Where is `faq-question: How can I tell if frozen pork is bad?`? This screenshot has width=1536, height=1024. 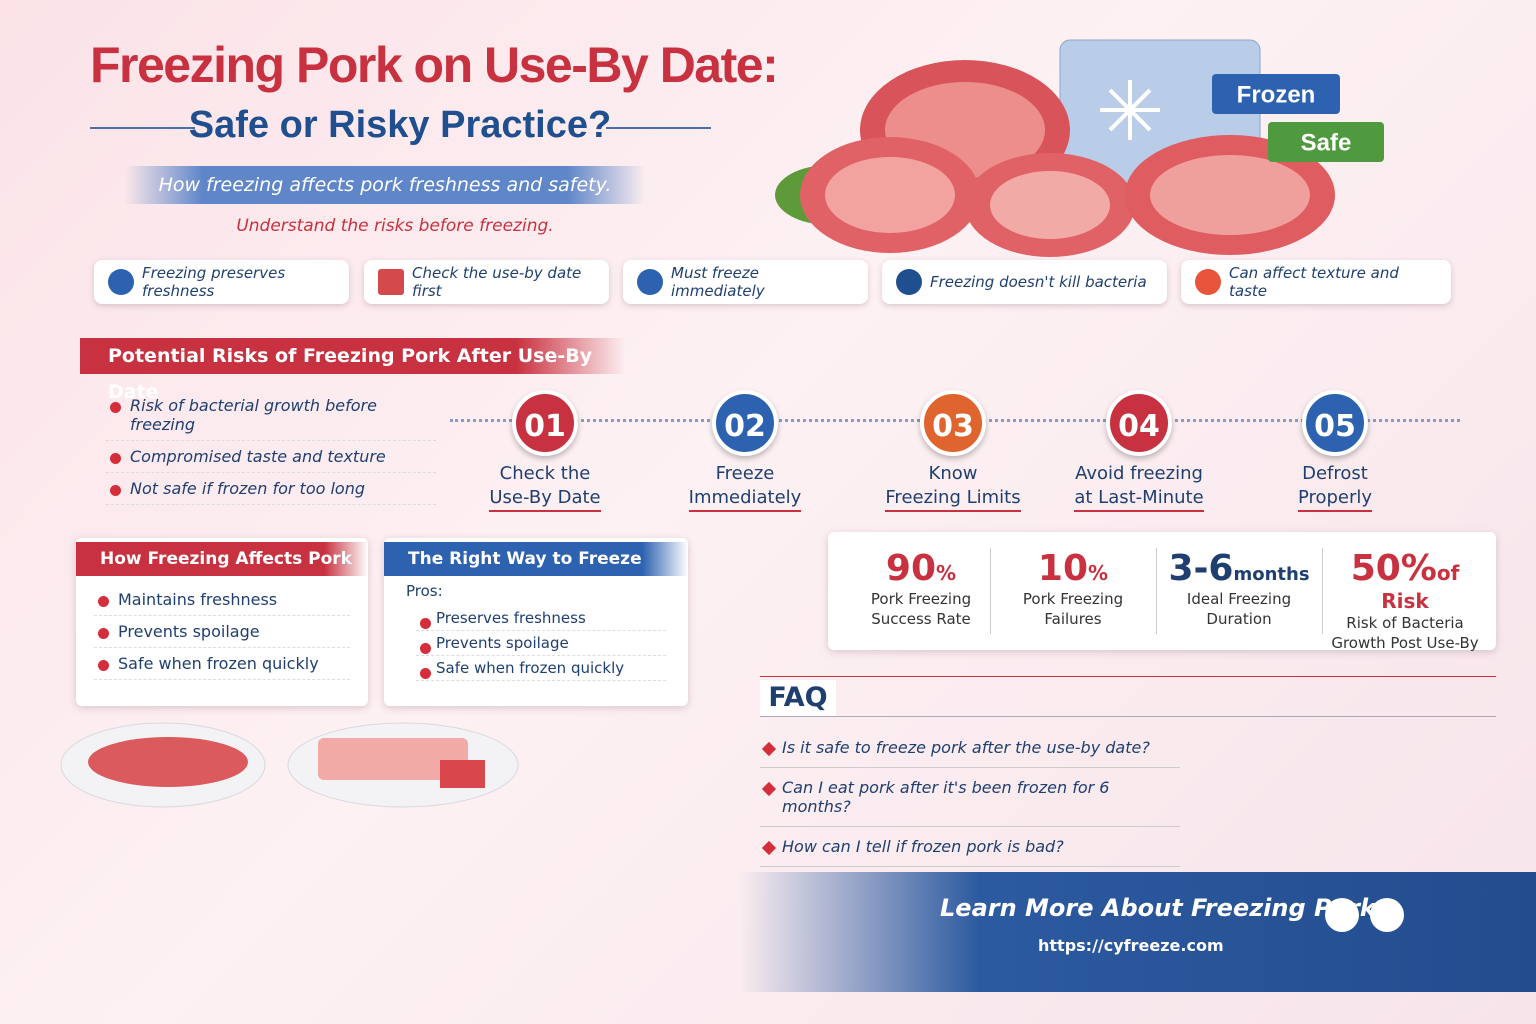
faq-question: How can I tell if frozen pork is bad? is located at coordinates (970, 847).